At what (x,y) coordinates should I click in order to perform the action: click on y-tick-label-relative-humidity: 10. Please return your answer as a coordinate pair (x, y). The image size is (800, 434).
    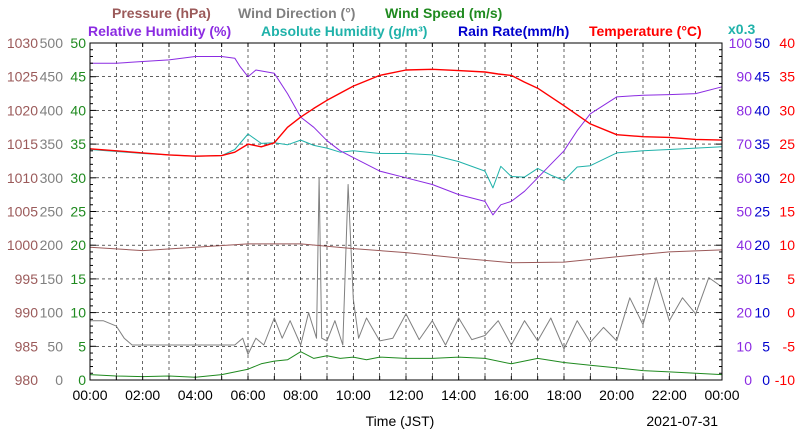
    Looking at the image, I should click on (744, 346).